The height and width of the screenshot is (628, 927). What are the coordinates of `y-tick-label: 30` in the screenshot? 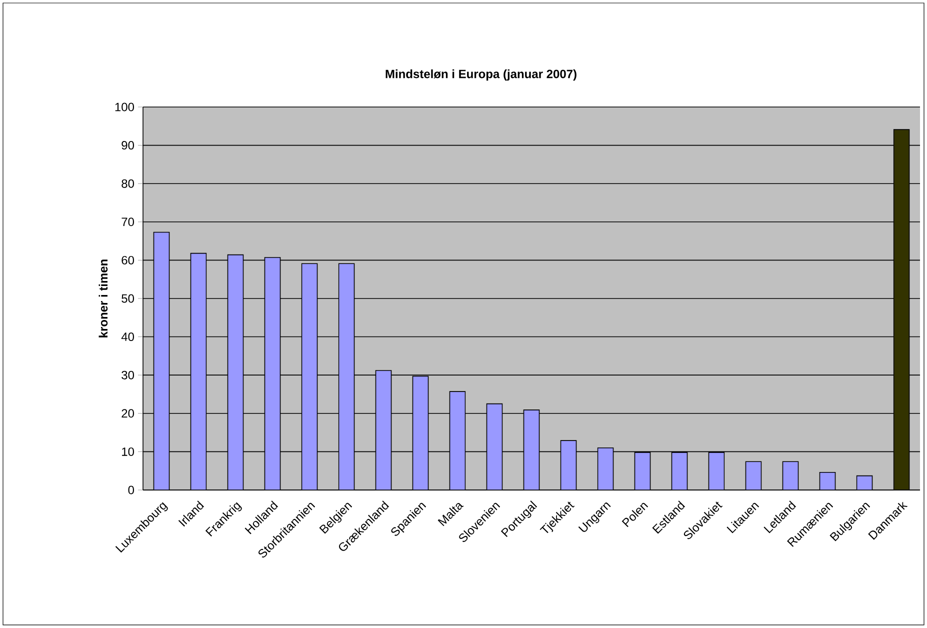 It's located at (128, 375).